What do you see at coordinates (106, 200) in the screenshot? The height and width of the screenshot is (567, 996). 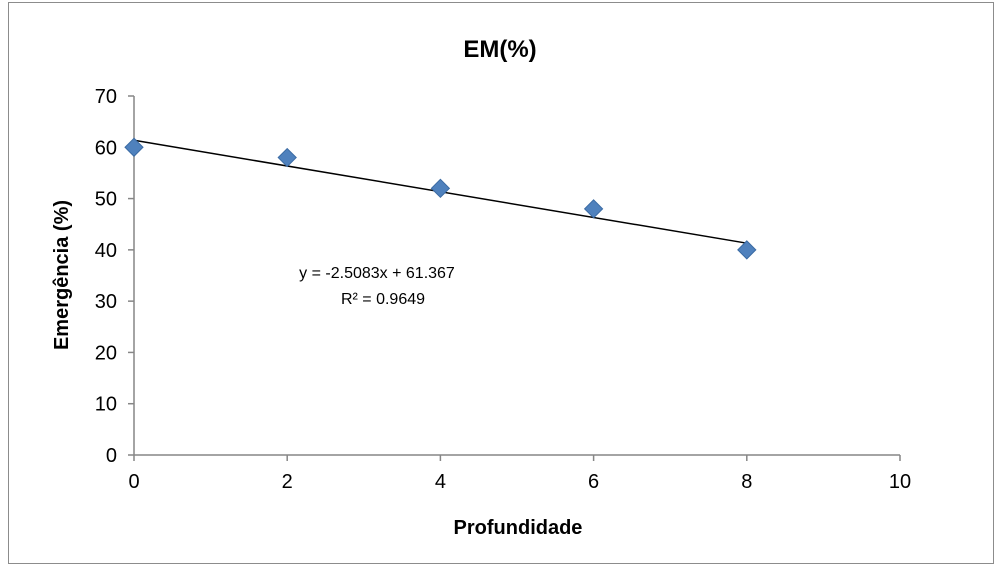 I see `y-tick-label: 50` at bounding box center [106, 200].